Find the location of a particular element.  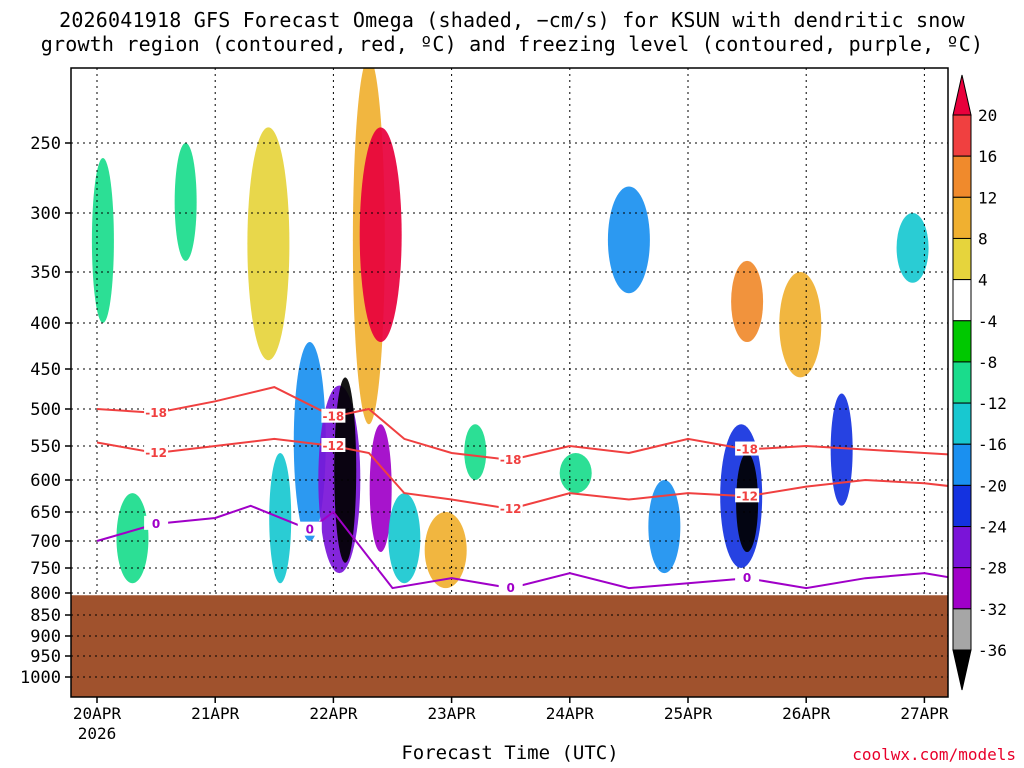

y-tick-label: 700 is located at coordinates (45, 542).